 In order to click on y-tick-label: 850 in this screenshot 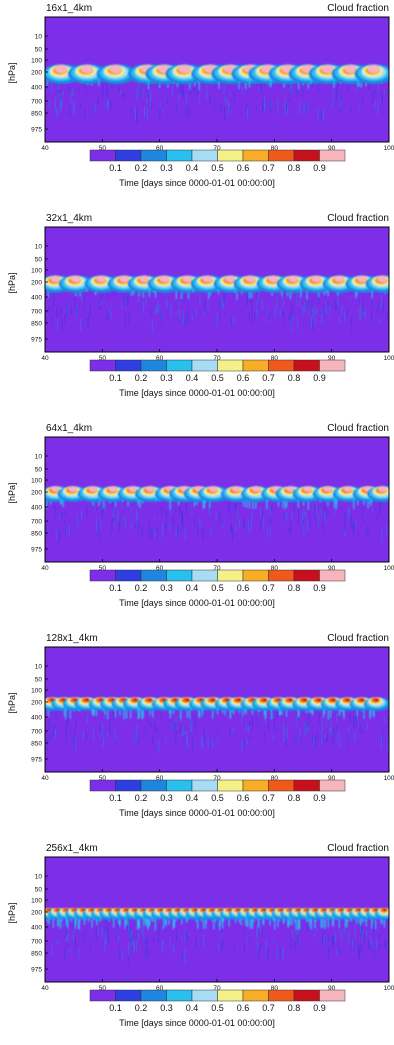, I will do `click(36, 534)`.